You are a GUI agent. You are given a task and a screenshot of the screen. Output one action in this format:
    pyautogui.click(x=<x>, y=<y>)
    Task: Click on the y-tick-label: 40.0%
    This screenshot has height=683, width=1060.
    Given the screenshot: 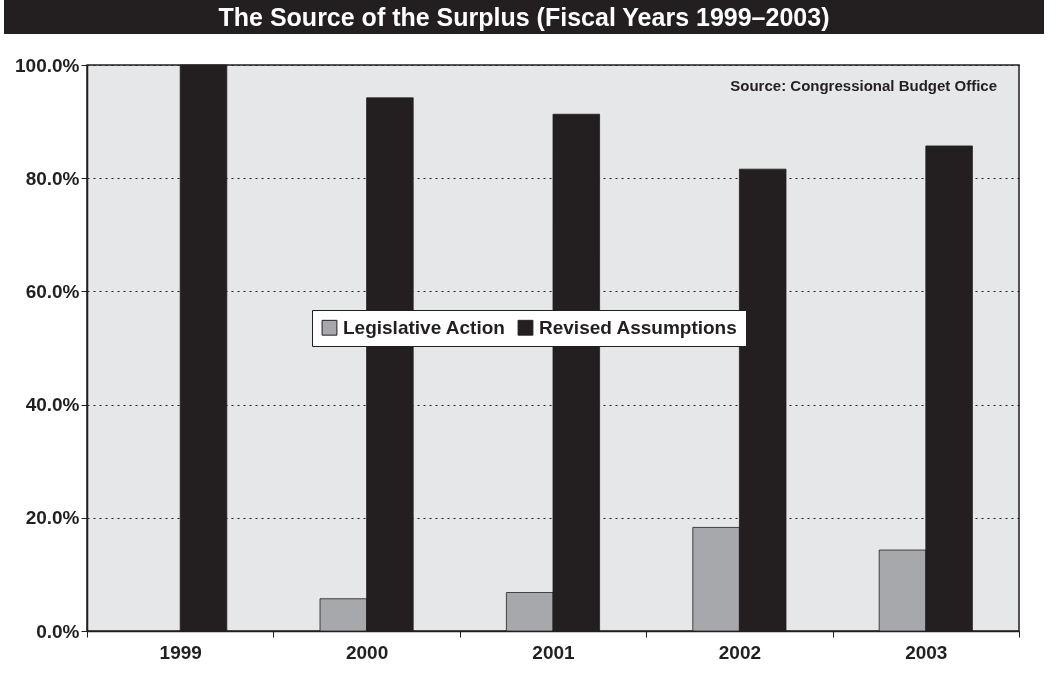 What is the action you would take?
    pyautogui.click(x=52, y=405)
    